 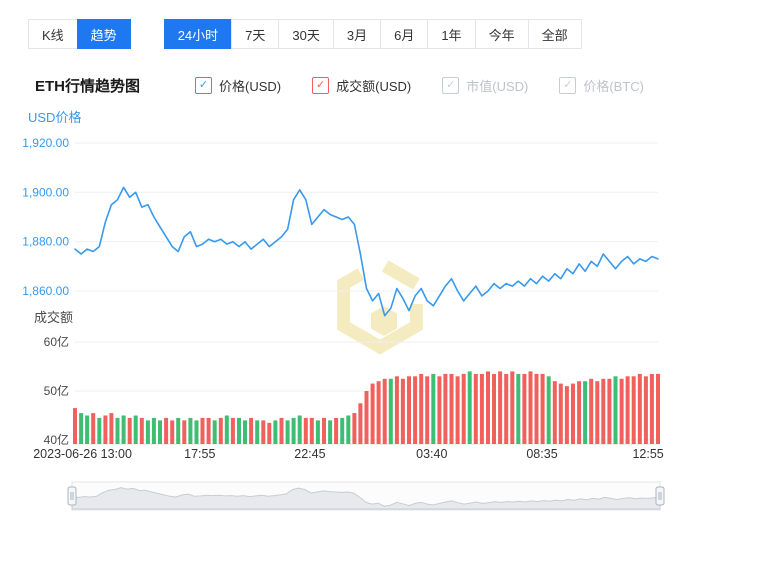 What do you see at coordinates (497, 86) in the screenshot?
I see `legend-marketcap-usd-label: 市值(USD)` at bounding box center [497, 86].